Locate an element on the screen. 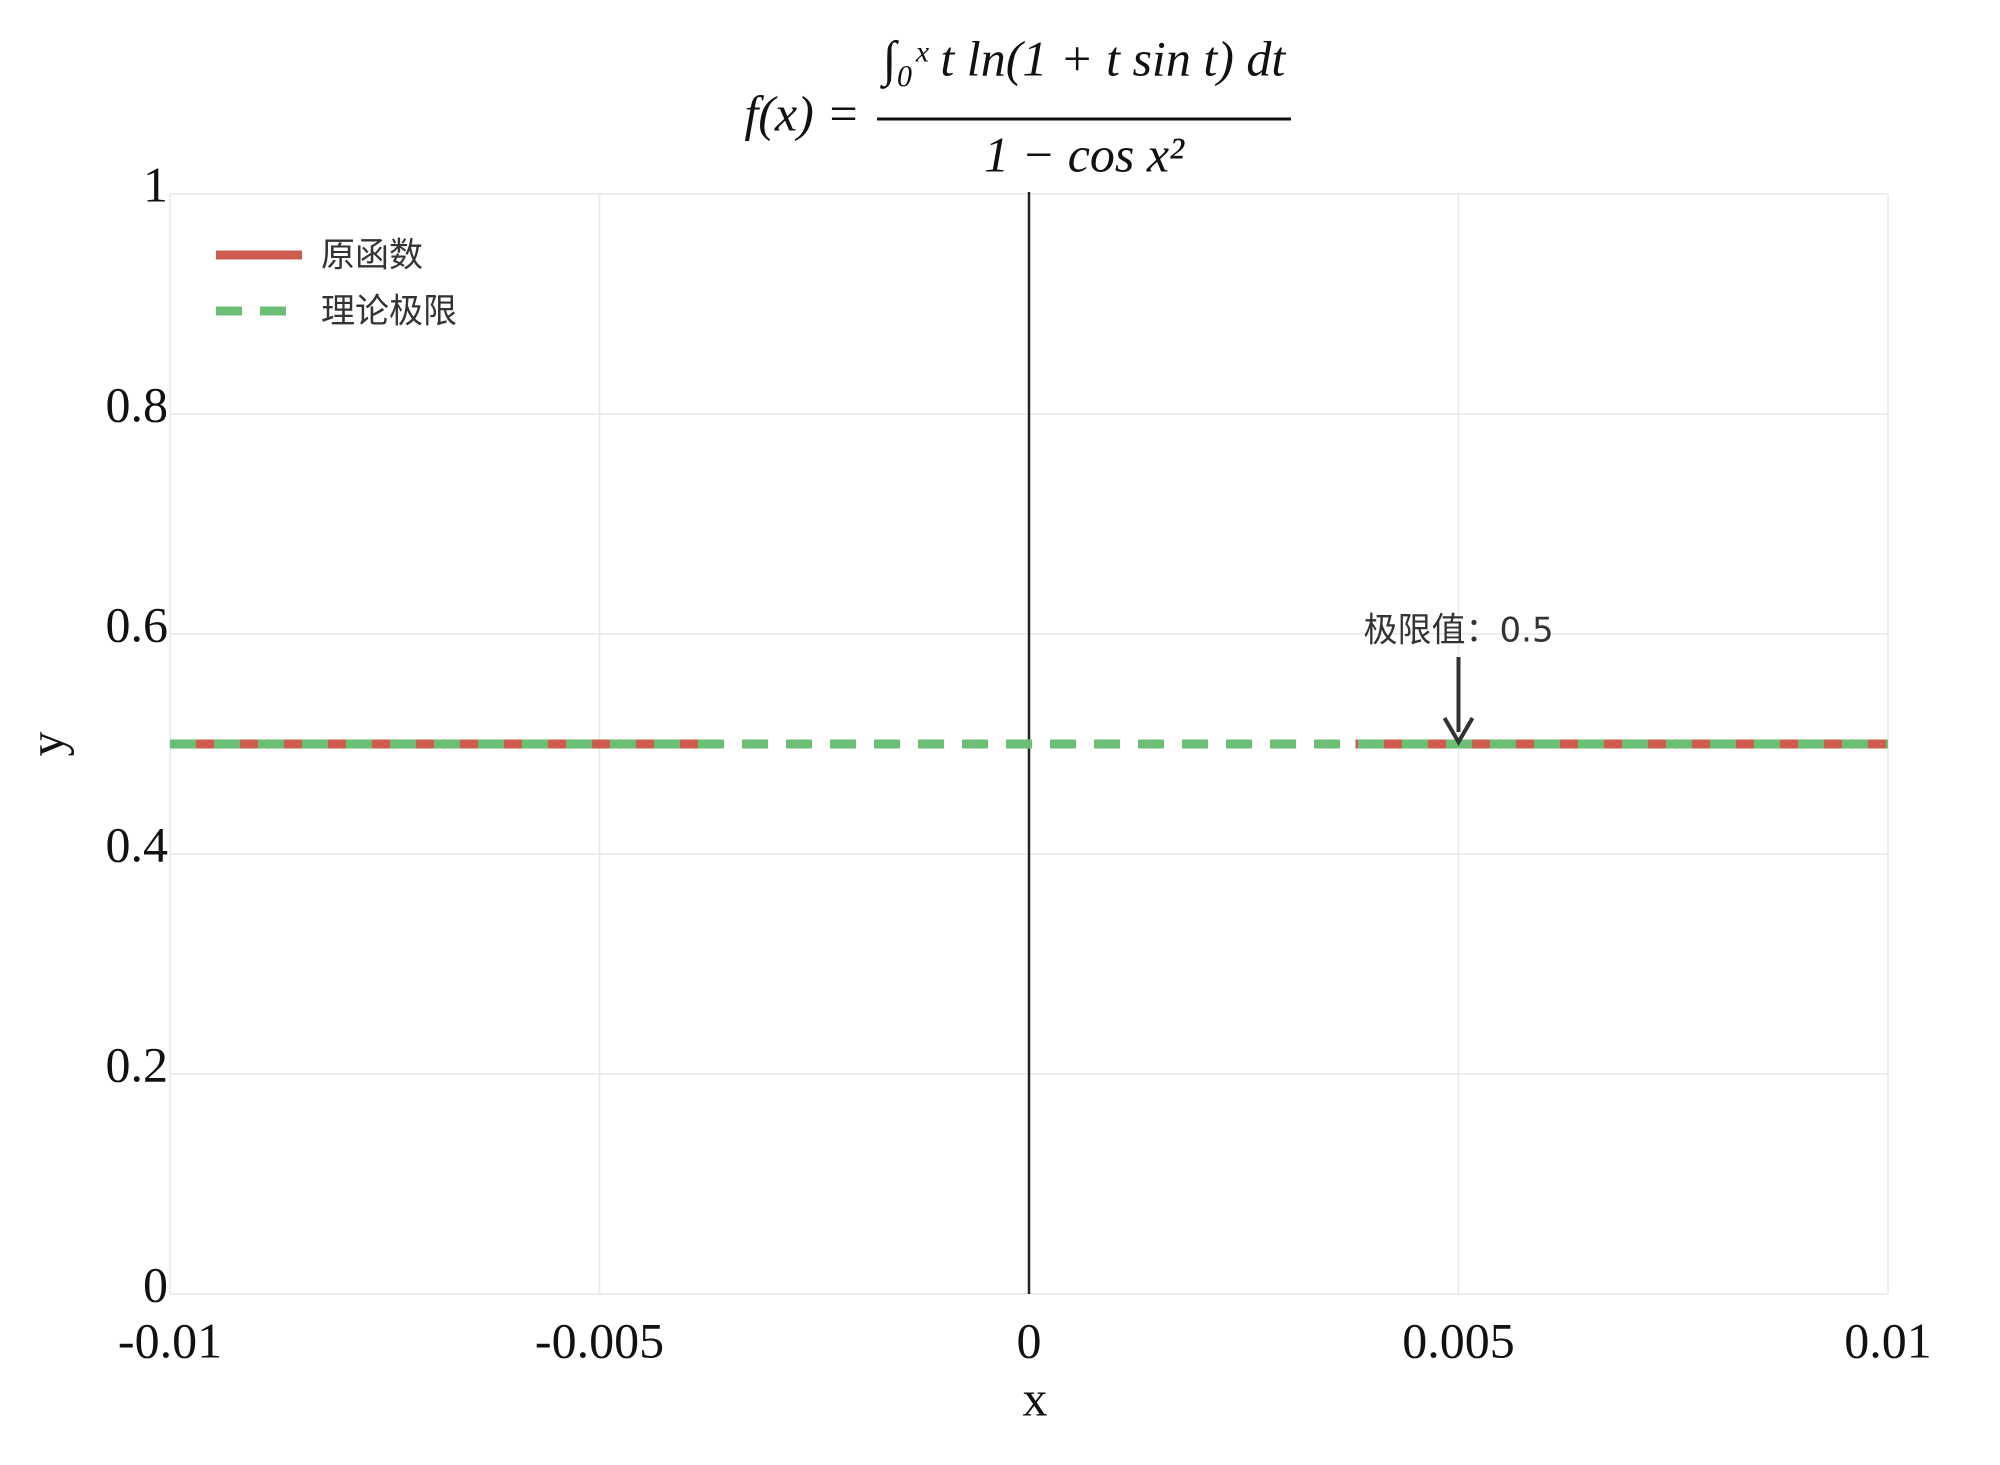 The image size is (2000, 1465). y-tick-label: 0.4 is located at coordinates (137, 844).